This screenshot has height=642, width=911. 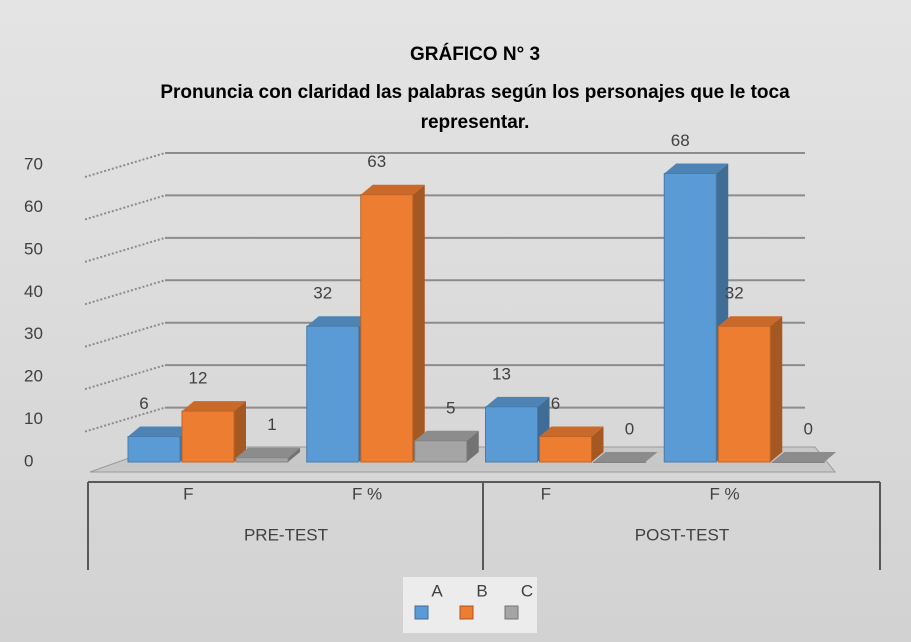 What do you see at coordinates (33, 333) in the screenshot?
I see `y-tick-label: 30` at bounding box center [33, 333].